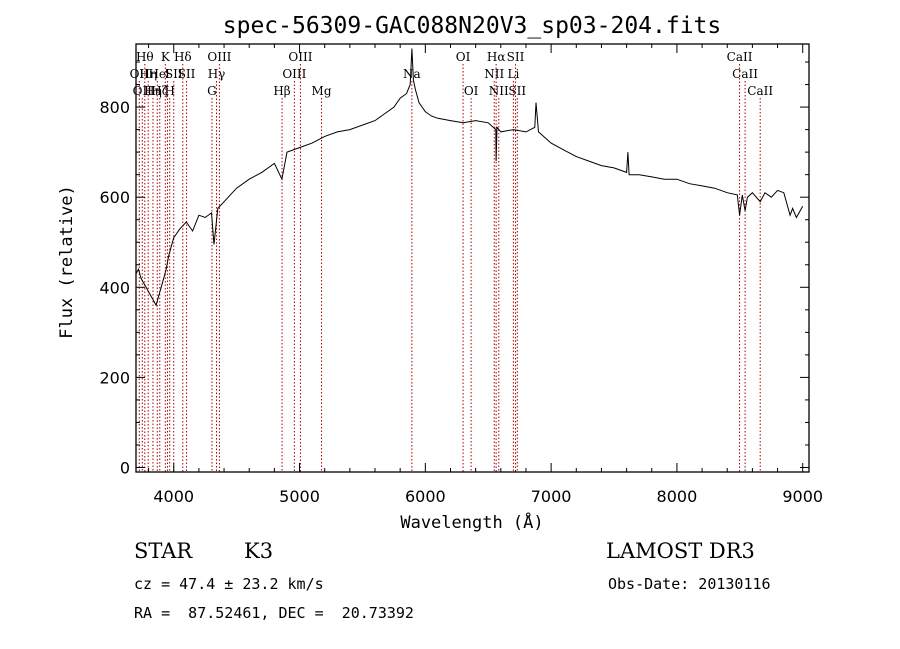 This screenshot has width=900, height=649. Describe the element at coordinates (114, 107) in the screenshot. I see `y-tick-label: 800` at that location.